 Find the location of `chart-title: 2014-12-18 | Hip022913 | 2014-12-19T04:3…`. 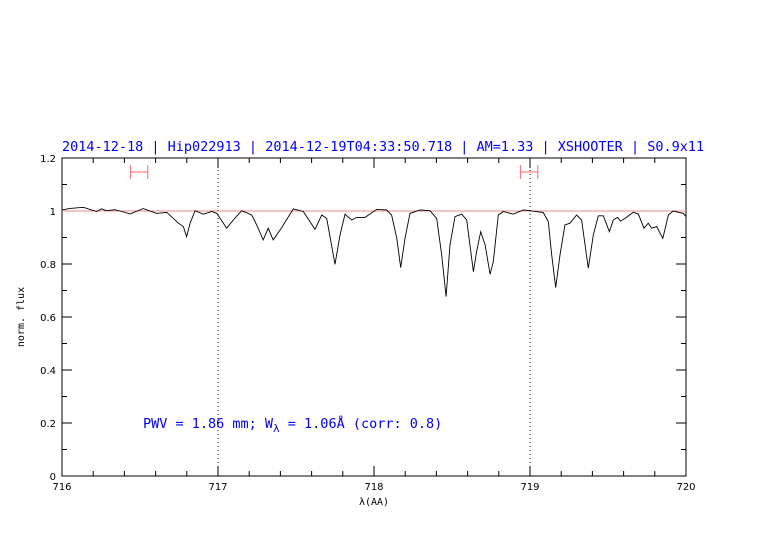

chart-title: 2014-12-18 | Hip022913 | 2014-12-19T04:3… is located at coordinates (383, 147).